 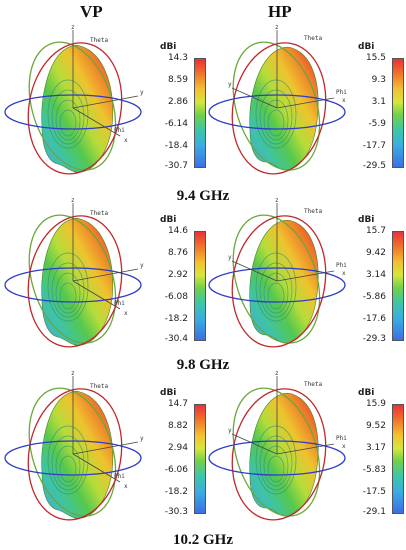 I want to click on colorbar-tick-label: 14.7, so click(x=177, y=404).